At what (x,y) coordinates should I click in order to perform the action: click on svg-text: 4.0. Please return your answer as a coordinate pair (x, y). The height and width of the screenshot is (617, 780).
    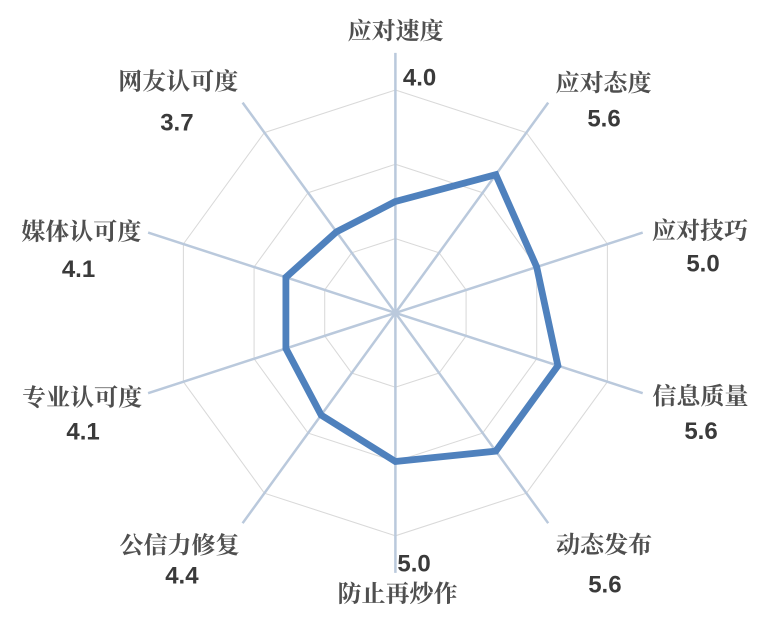
    Looking at the image, I should click on (419, 77).